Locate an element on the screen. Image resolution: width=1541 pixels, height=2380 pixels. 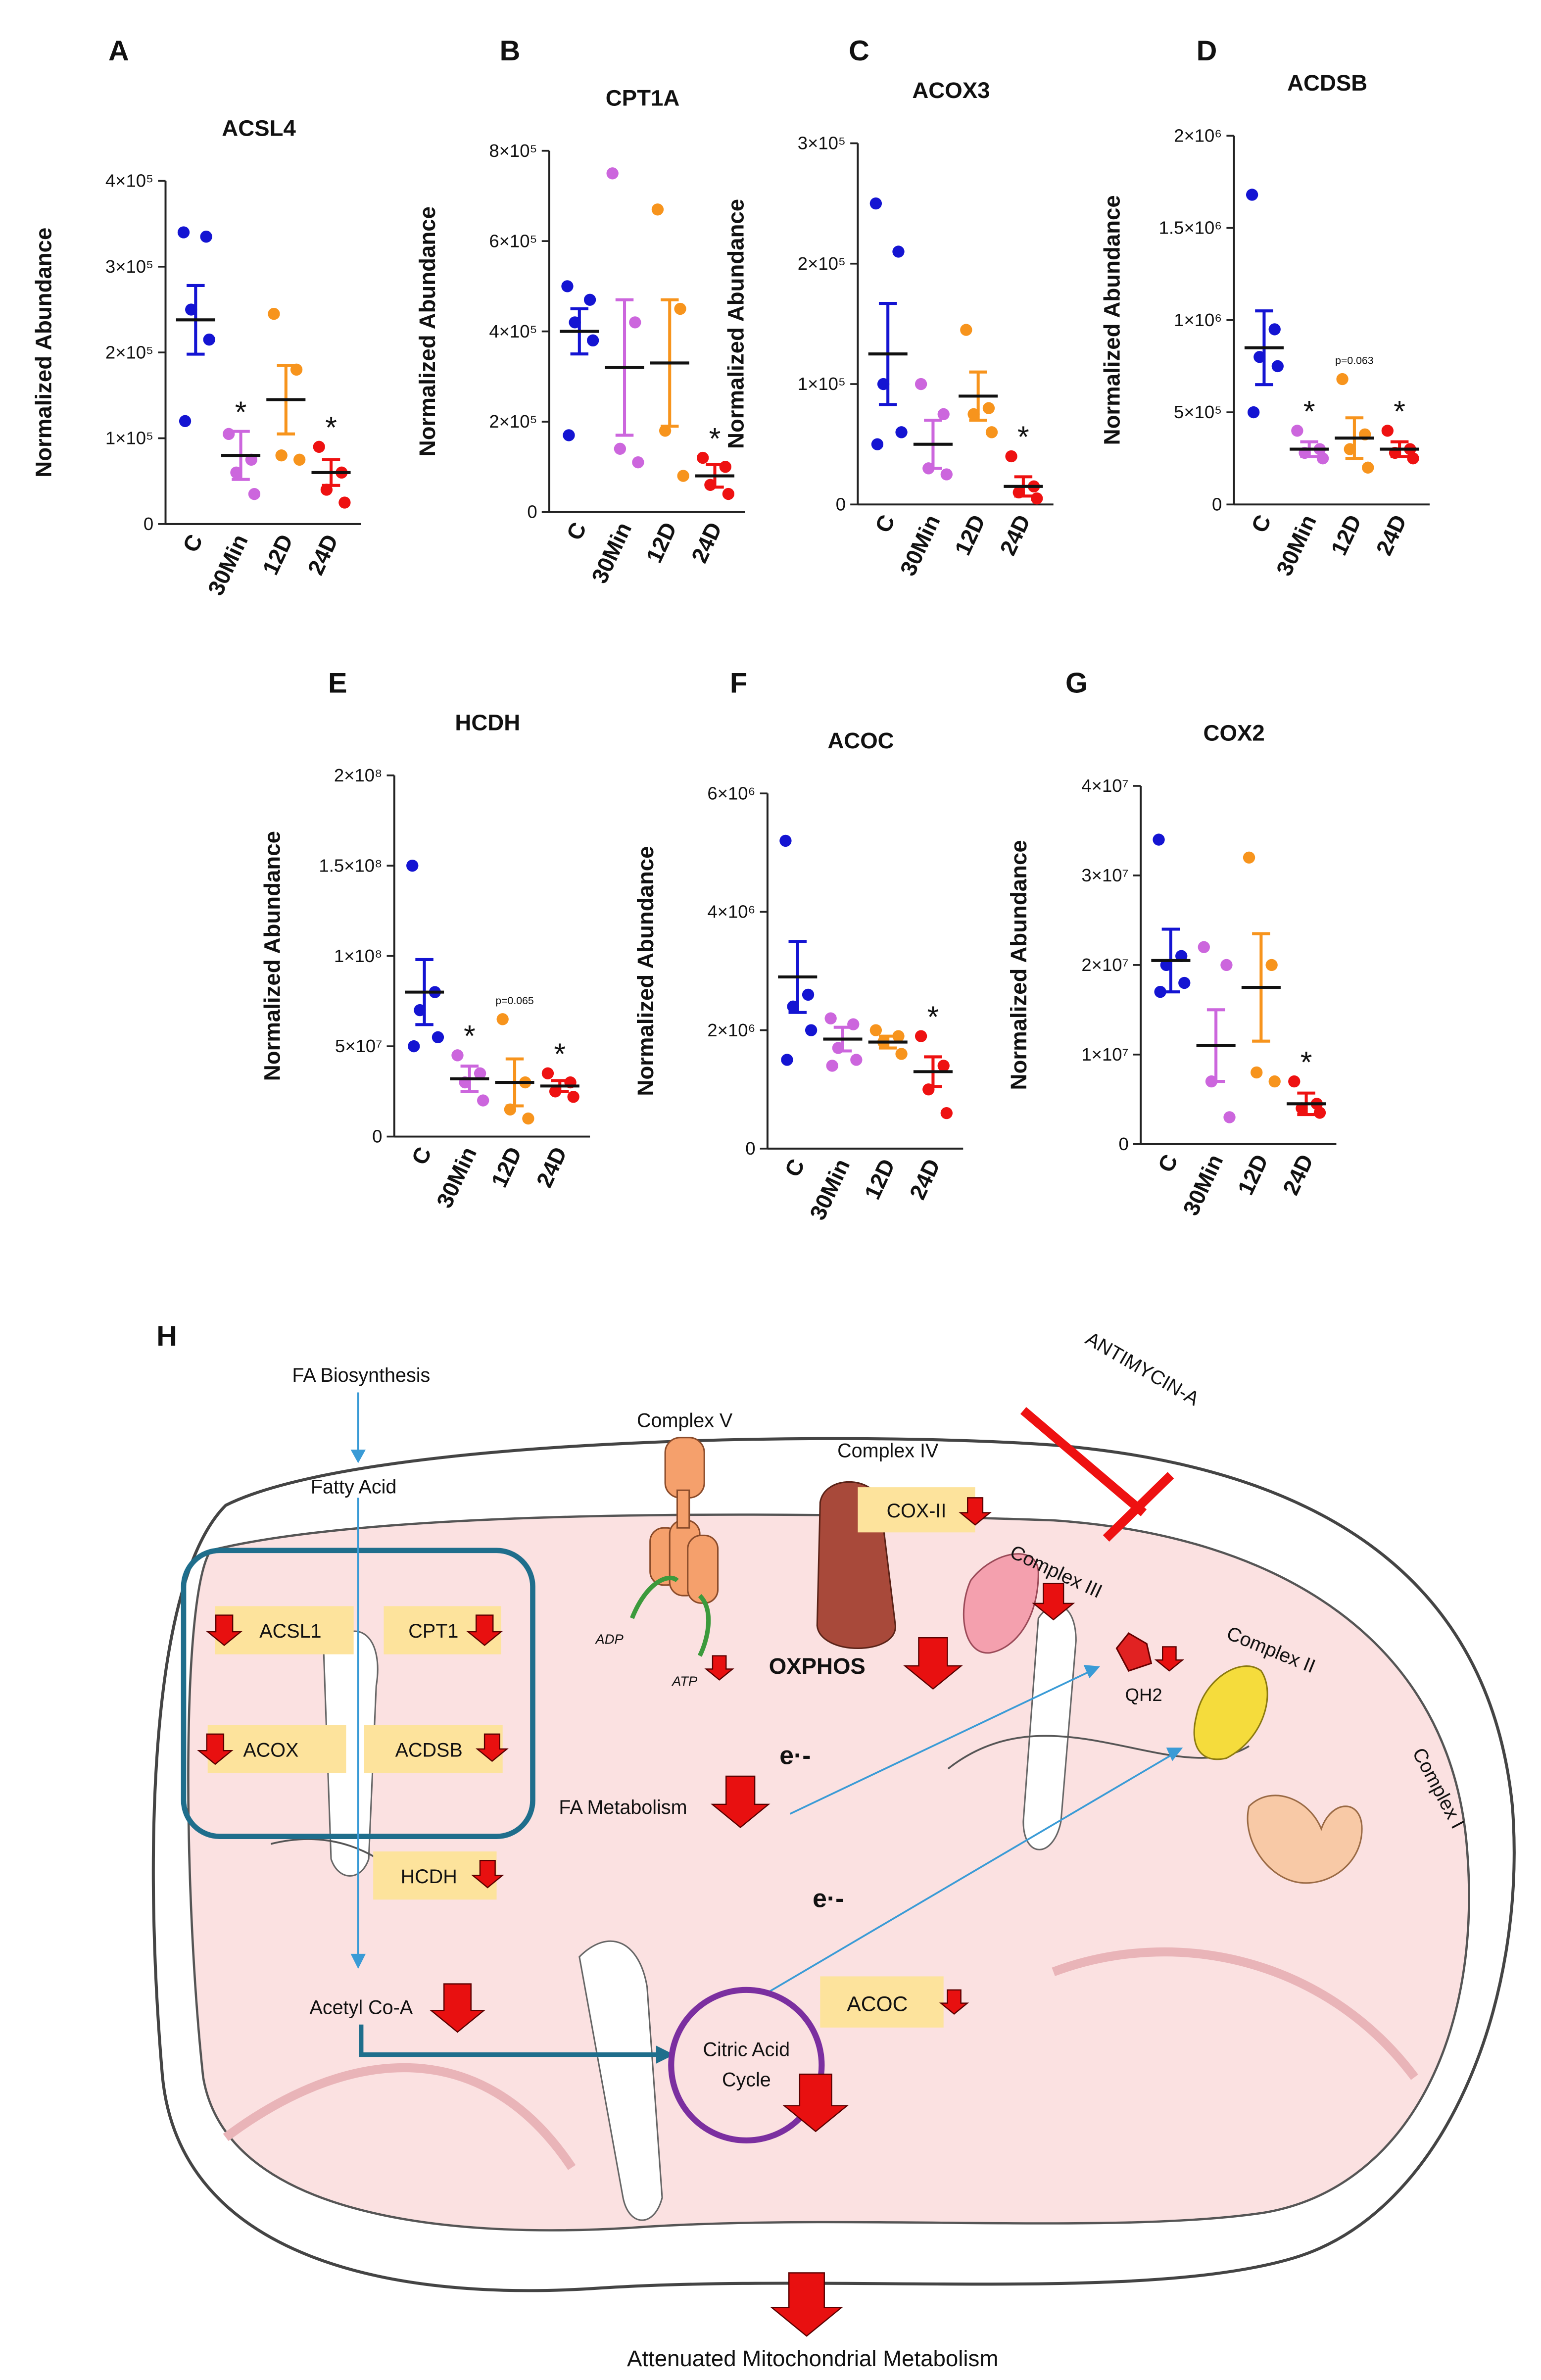
outcome-label: Attenuated Mitochondrial Metabolism is located at coordinates (812, 2358).